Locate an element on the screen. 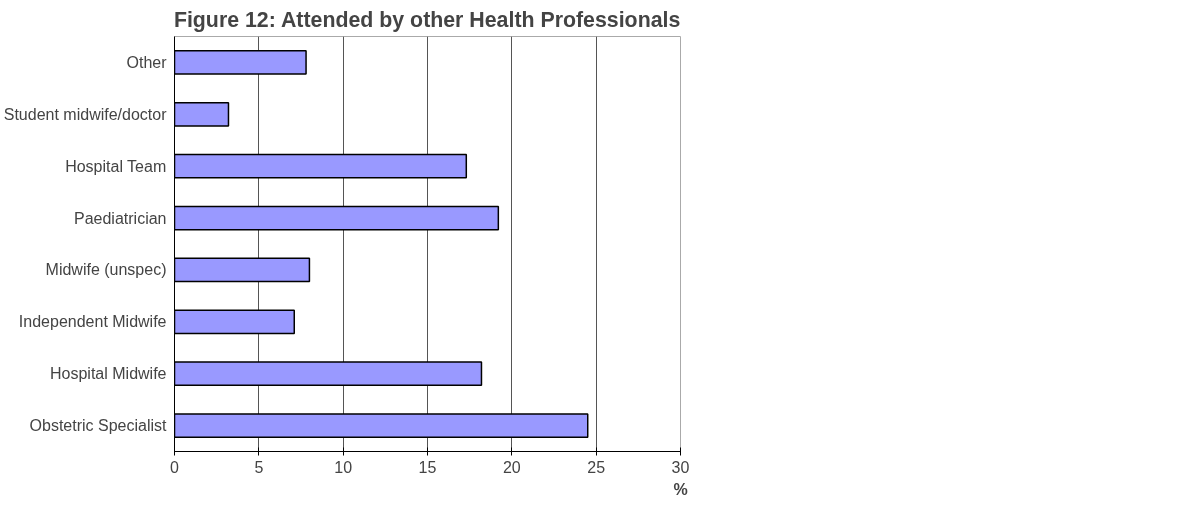  y-tick-label: Hospital Team is located at coordinates (116, 166).